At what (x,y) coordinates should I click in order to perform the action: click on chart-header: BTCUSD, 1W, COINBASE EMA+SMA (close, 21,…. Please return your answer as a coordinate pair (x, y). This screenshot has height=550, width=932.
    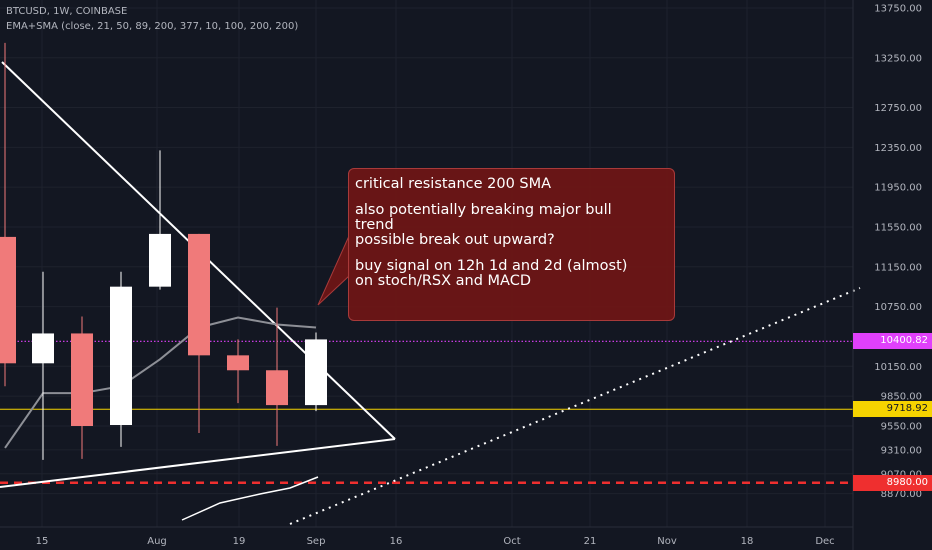
    Looking at the image, I should click on (152, 19).